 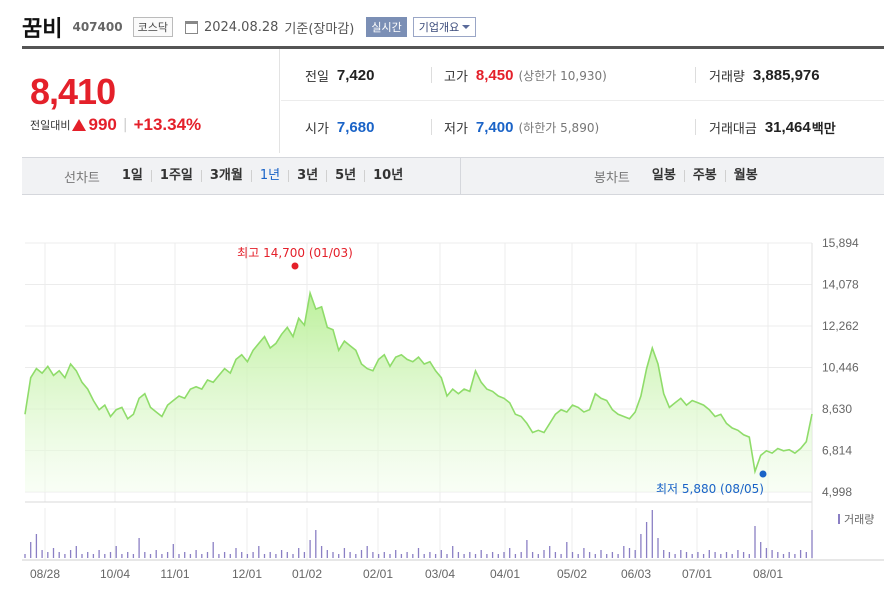 I want to click on volume-bars, so click(x=418, y=534).